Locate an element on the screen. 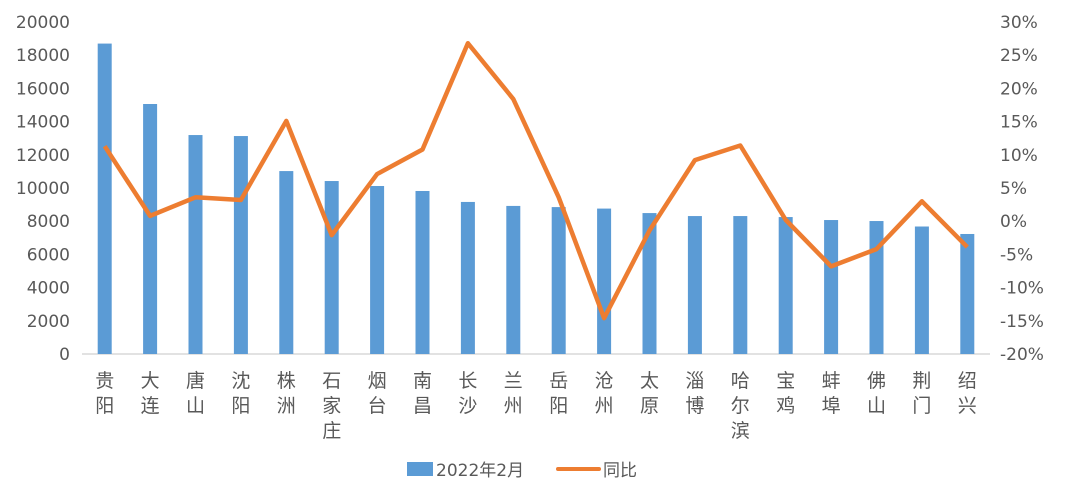 The image size is (1080, 495). right-tick-label: -20% is located at coordinates (1022, 355).